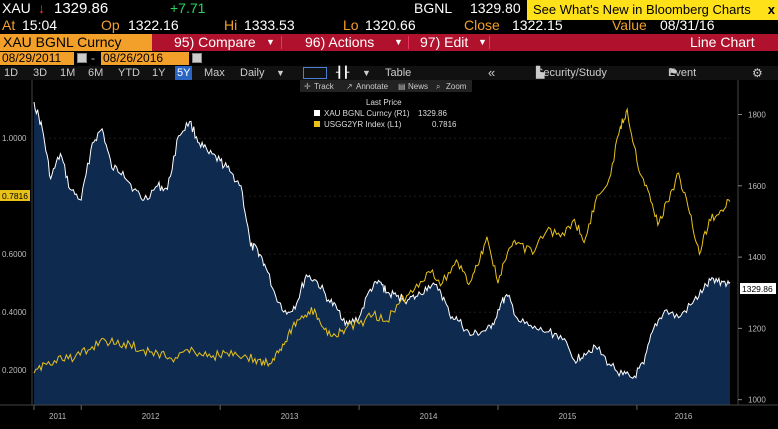 The height and width of the screenshot is (429, 778). I want to click on news-icon: ▤, so click(402, 86).